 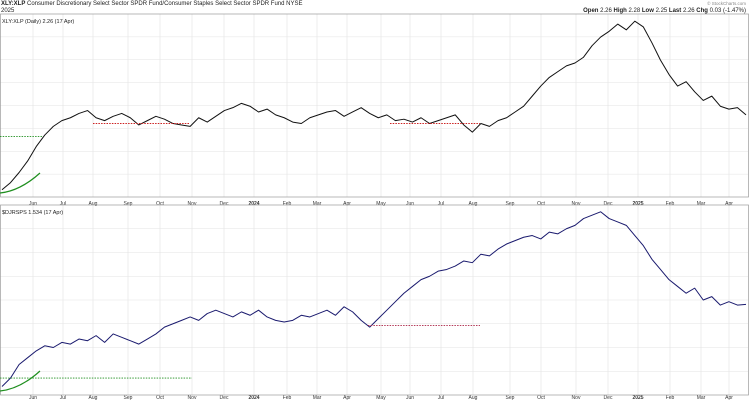 What do you see at coordinates (726, 3) in the screenshot?
I see `watermark: © StockCharts.com` at bounding box center [726, 3].